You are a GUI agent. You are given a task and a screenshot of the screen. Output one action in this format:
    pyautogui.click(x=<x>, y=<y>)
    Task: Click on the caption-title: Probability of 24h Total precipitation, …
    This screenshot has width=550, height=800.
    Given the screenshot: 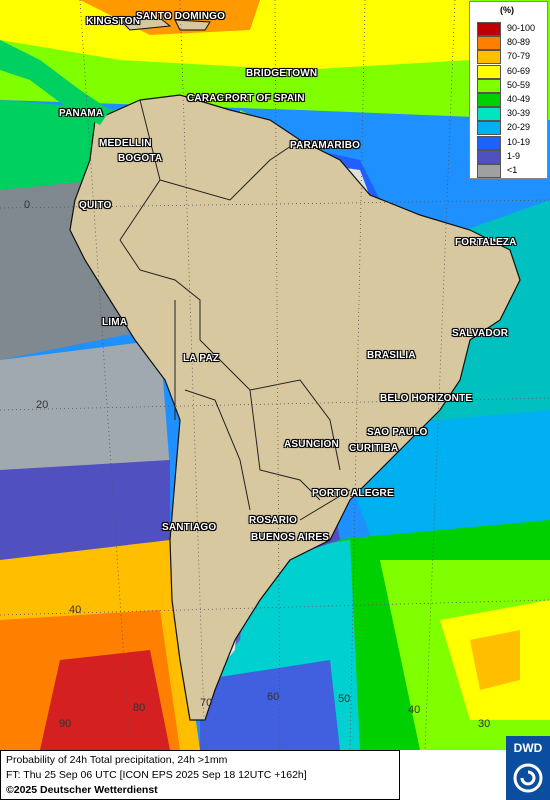 What is the action you would take?
    pyautogui.click(x=117, y=760)
    